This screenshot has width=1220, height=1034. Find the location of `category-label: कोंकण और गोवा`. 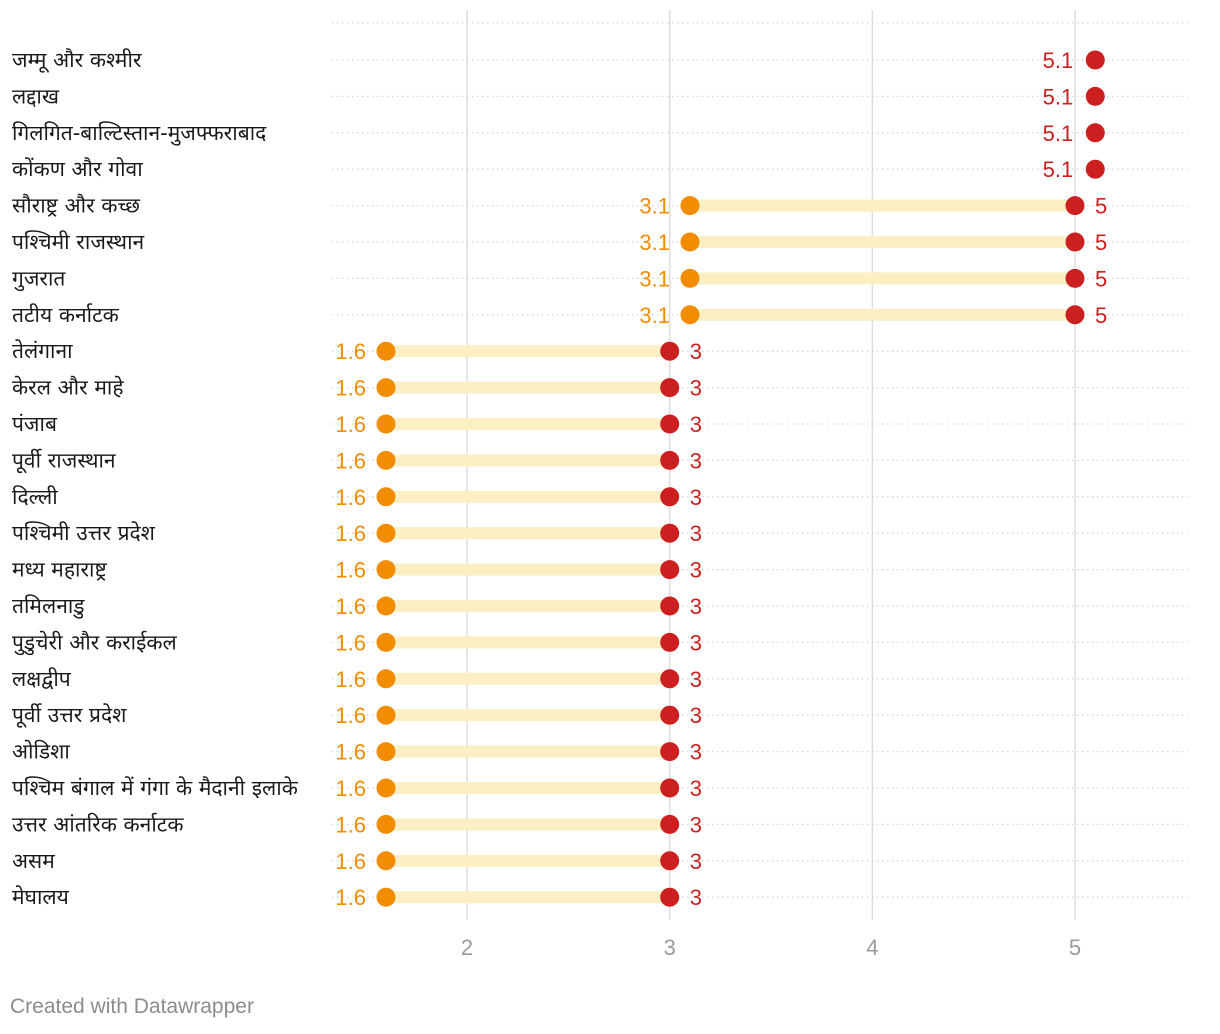

category-label: कोंकण और गोवा is located at coordinates (77, 169).